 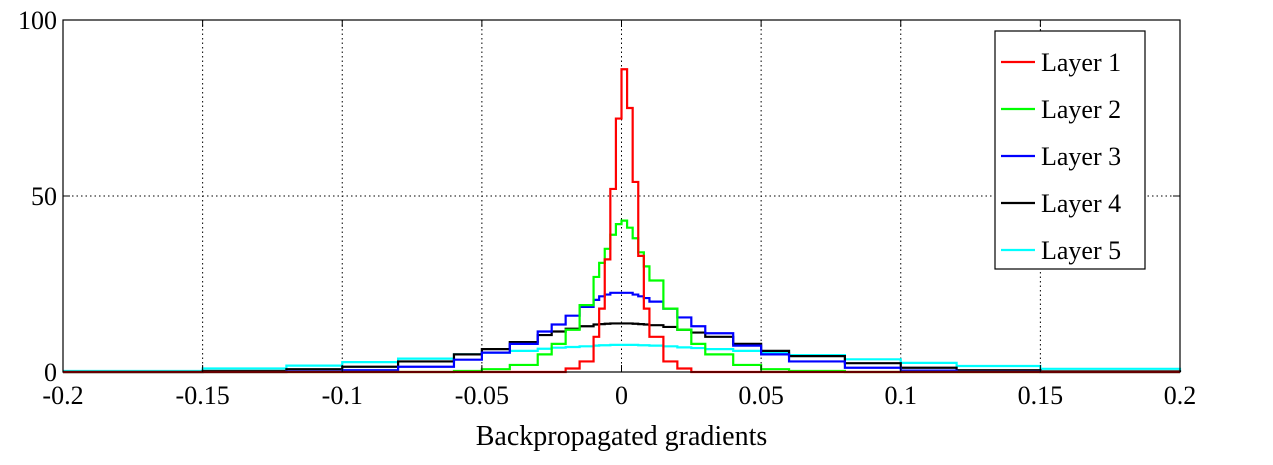 I want to click on legend-box, so click(x=1070, y=150).